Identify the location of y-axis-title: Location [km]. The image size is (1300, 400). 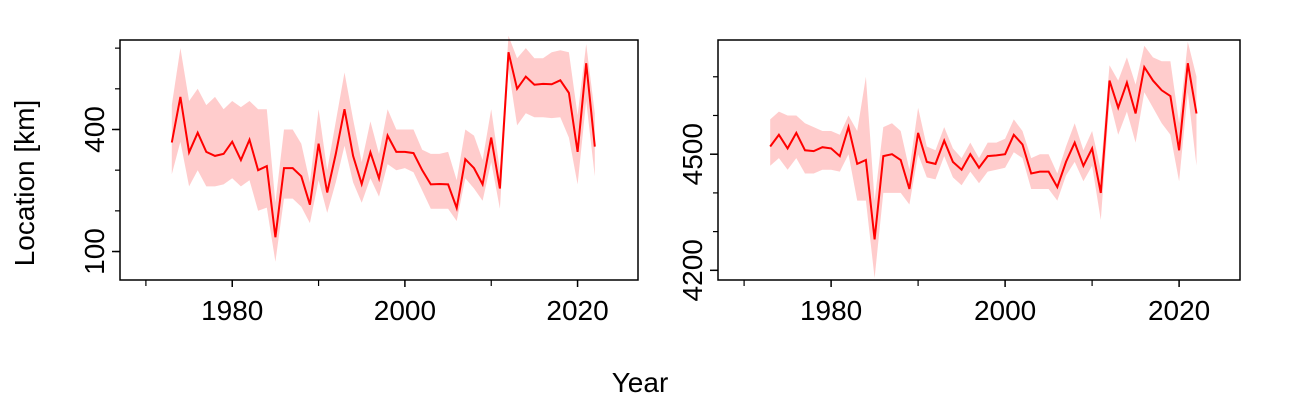
(24, 183).